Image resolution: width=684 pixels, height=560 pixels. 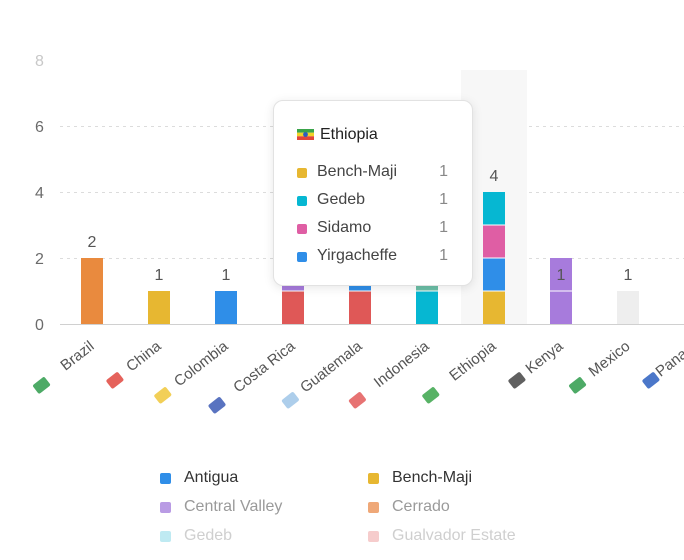 What do you see at coordinates (357, 255) in the screenshot?
I see `tooltip-series-name: Yirgacheffe` at bounding box center [357, 255].